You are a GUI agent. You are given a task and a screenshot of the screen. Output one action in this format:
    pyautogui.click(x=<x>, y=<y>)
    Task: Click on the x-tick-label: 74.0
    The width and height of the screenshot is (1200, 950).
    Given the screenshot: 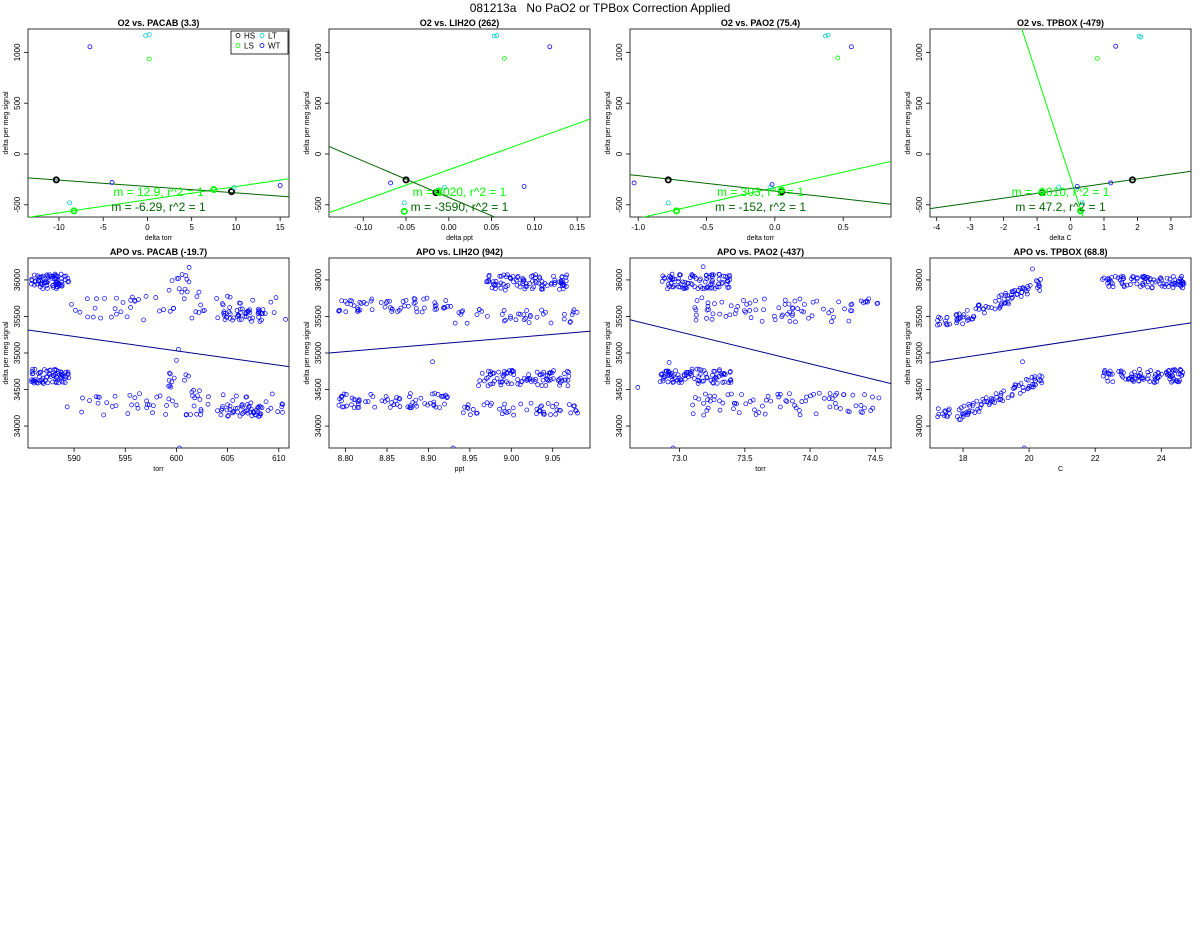 What is the action you would take?
    pyautogui.click(x=810, y=458)
    